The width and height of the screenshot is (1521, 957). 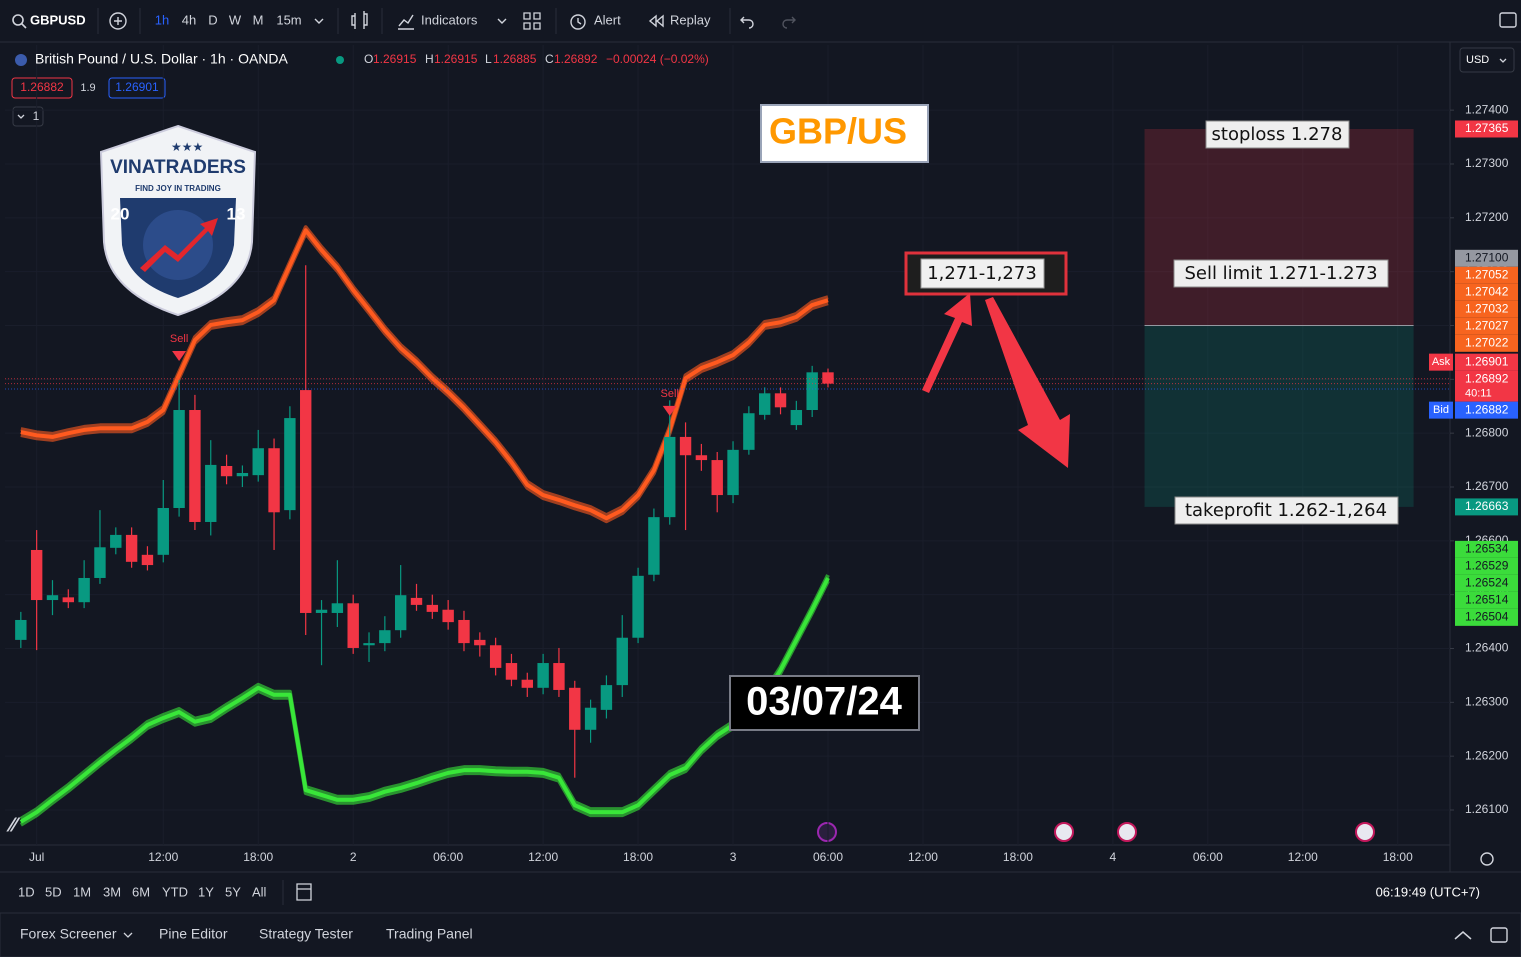 What do you see at coordinates (259, 891) in the screenshot?
I see `range-button: All` at bounding box center [259, 891].